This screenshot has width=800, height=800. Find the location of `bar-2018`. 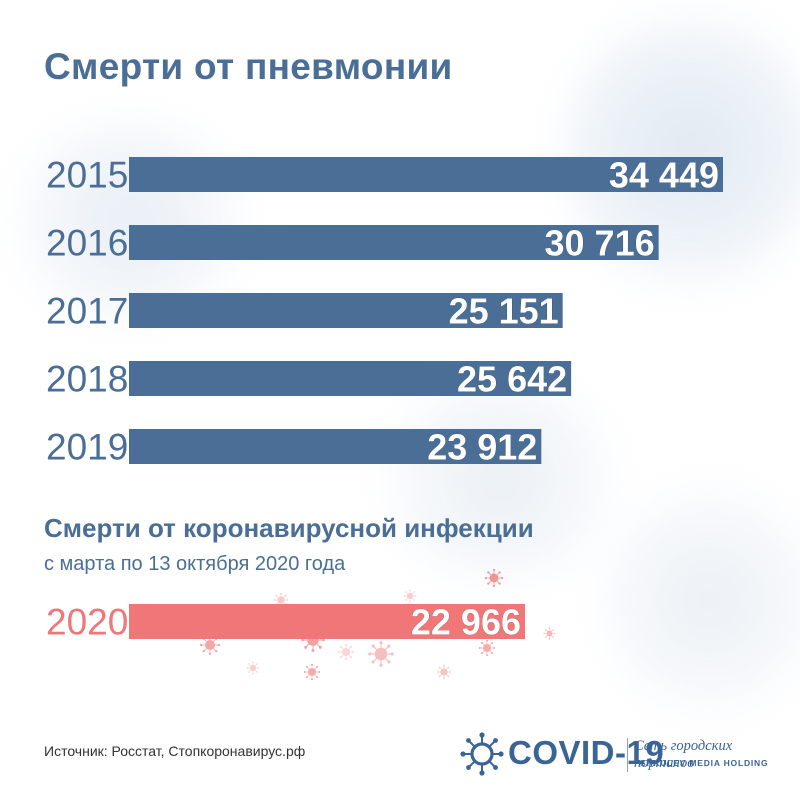

bar-2018 is located at coordinates (350, 378).